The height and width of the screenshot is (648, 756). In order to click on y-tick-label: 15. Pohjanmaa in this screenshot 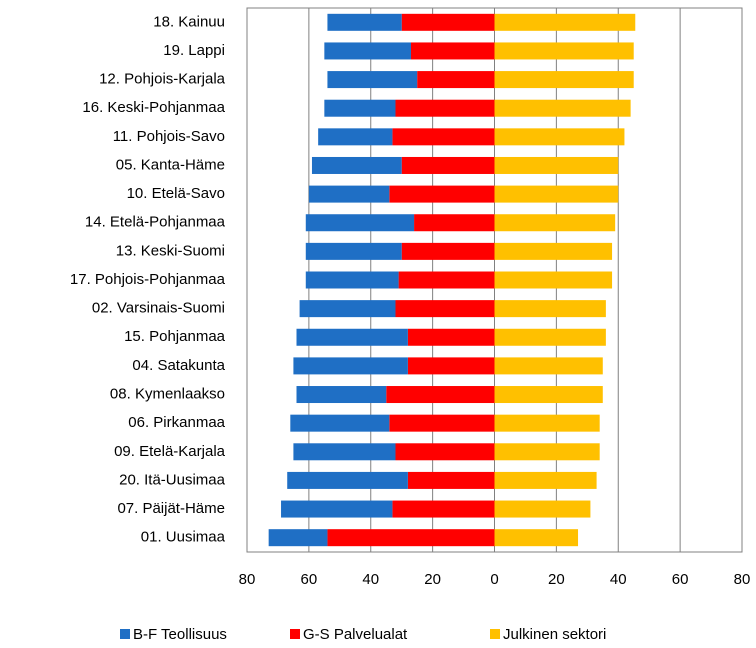, I will do `click(175, 336)`.